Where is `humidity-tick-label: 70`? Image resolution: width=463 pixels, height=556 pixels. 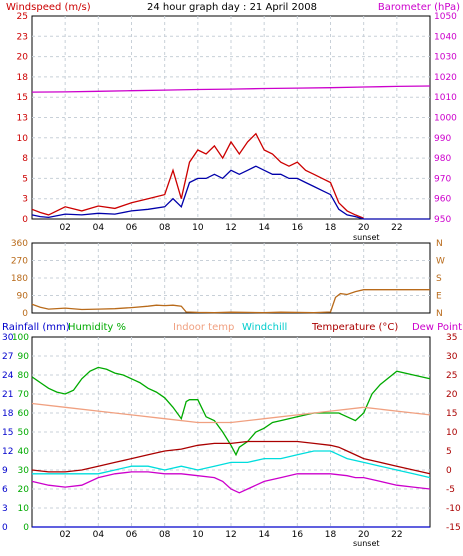 humidity-tick-label: 70 is located at coordinates (24, 395).